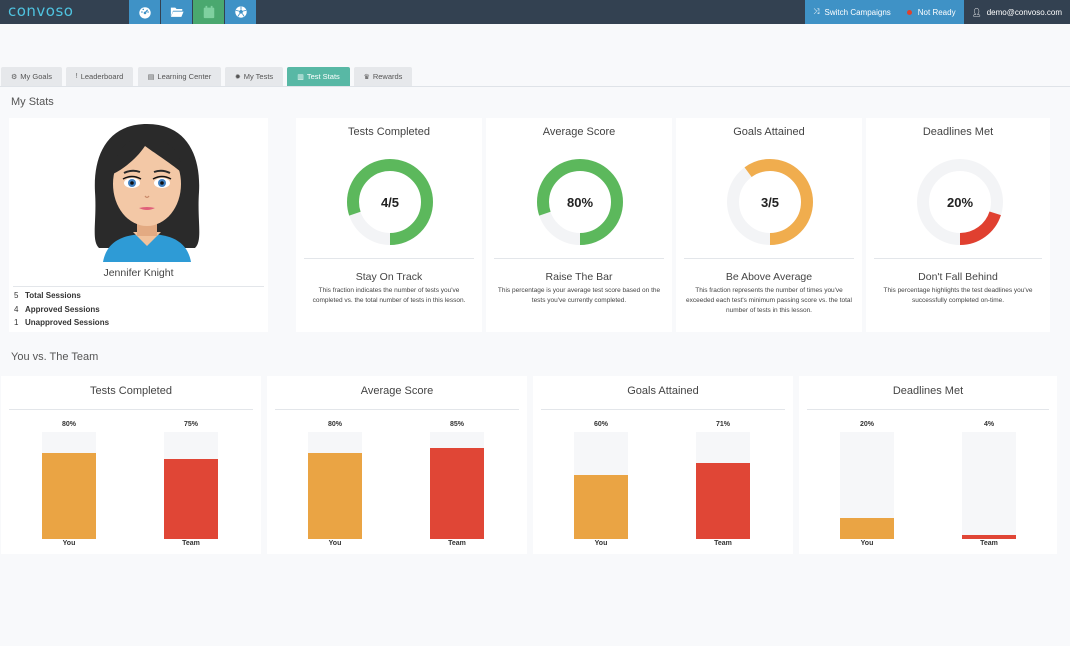  Describe the element at coordinates (866, 424) in the screenshot. I see `bar-value-label: 20%` at that location.